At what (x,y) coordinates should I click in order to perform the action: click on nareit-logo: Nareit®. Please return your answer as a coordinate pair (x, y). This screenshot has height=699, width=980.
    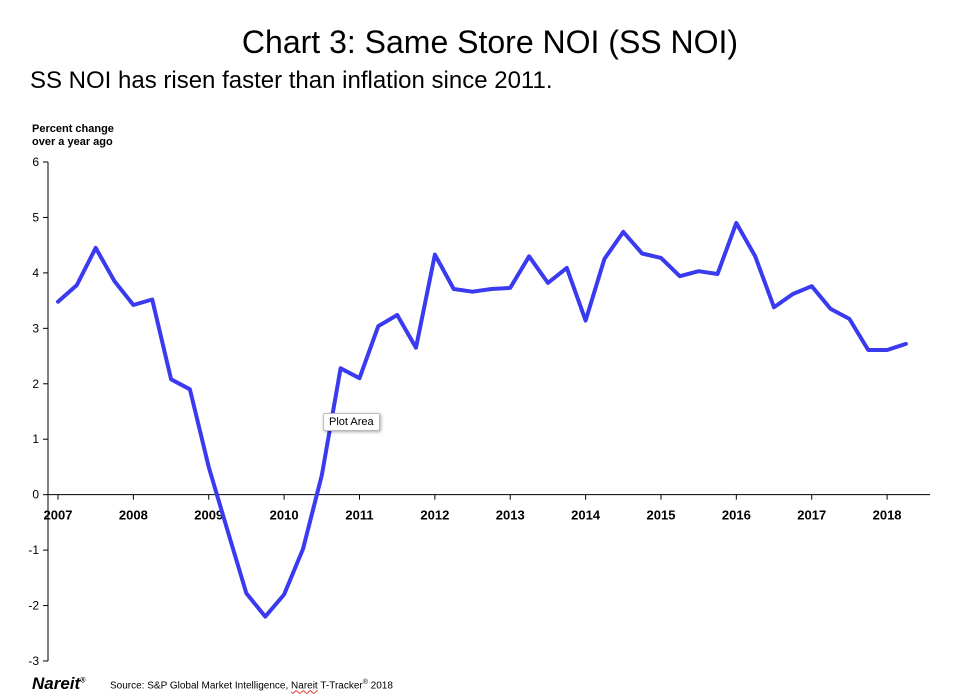
    Looking at the image, I should click on (58, 684).